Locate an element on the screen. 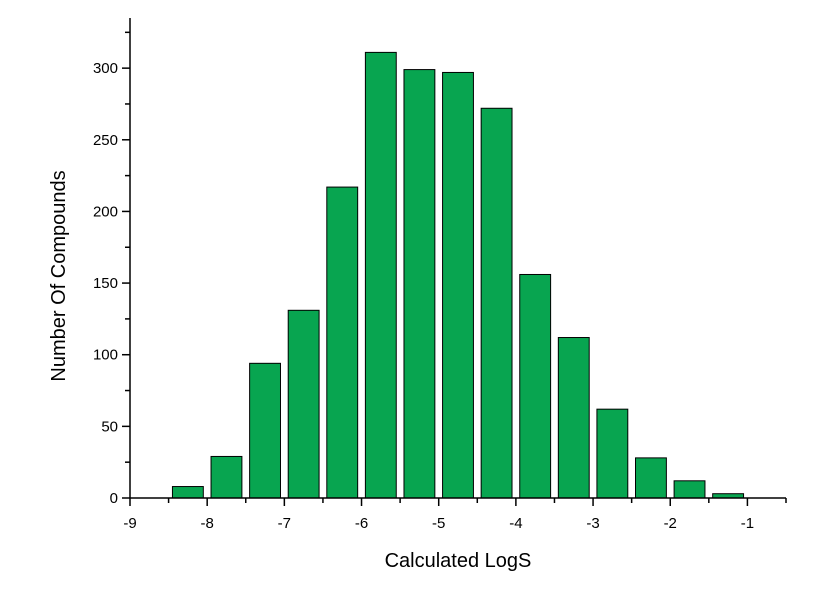  y-tick-label: 50 is located at coordinates (109, 426).